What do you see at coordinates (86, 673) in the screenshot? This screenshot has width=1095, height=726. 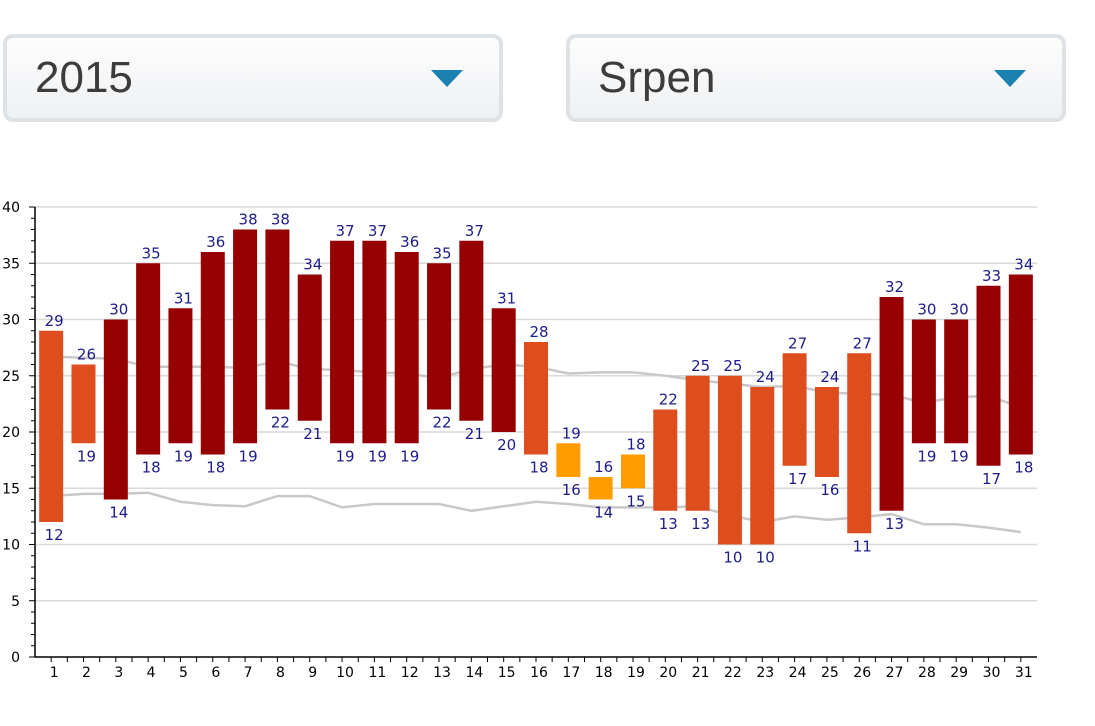 I see `x-tick-label: 2` at bounding box center [86, 673].